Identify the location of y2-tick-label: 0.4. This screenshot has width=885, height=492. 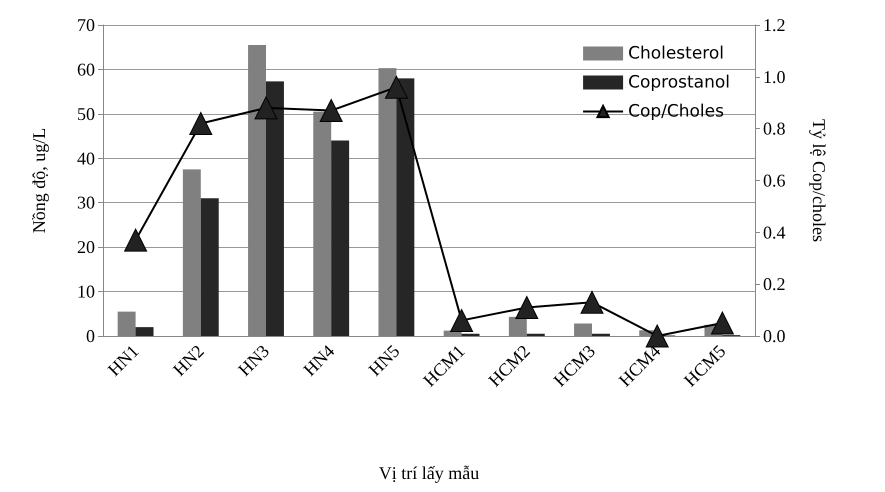
(774, 232).